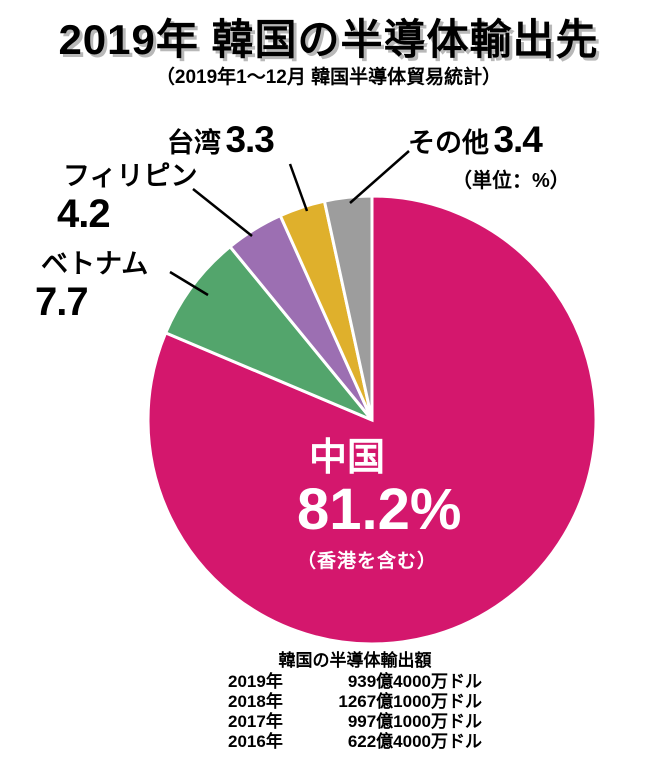  What do you see at coordinates (367, 561) in the screenshot?
I see `callout-china-note: （香港を含む）` at bounding box center [367, 561].